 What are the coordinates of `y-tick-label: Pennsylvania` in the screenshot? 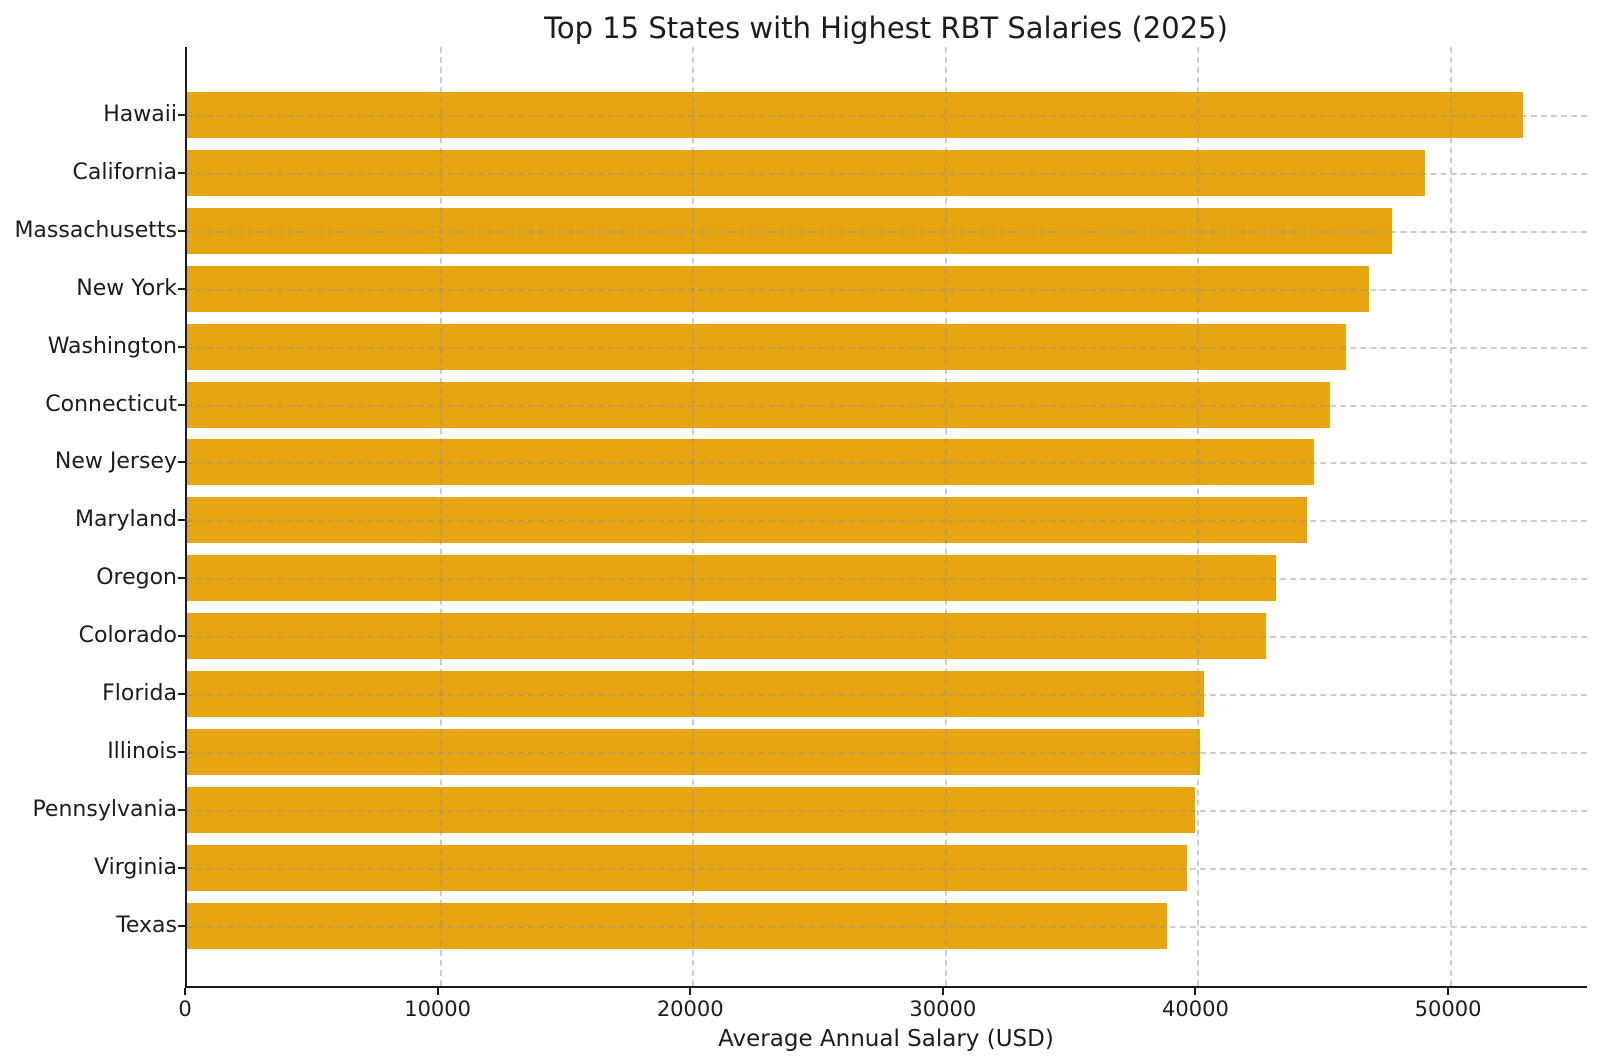 It's located at (104, 809).